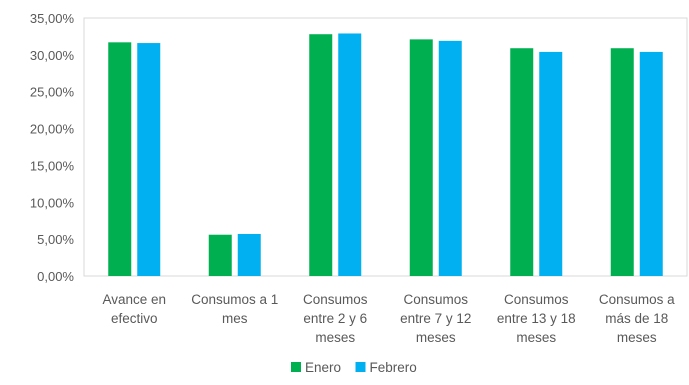 This screenshot has height=385, width=689. I want to click on y-tick-label: 30,00%, so click(52, 55).